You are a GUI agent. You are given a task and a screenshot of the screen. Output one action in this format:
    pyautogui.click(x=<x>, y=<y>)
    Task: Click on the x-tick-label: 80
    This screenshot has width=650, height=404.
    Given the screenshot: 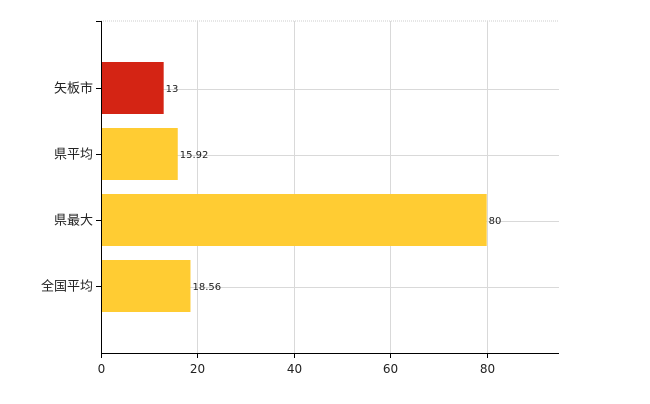 What is the action you would take?
    pyautogui.click(x=487, y=369)
    